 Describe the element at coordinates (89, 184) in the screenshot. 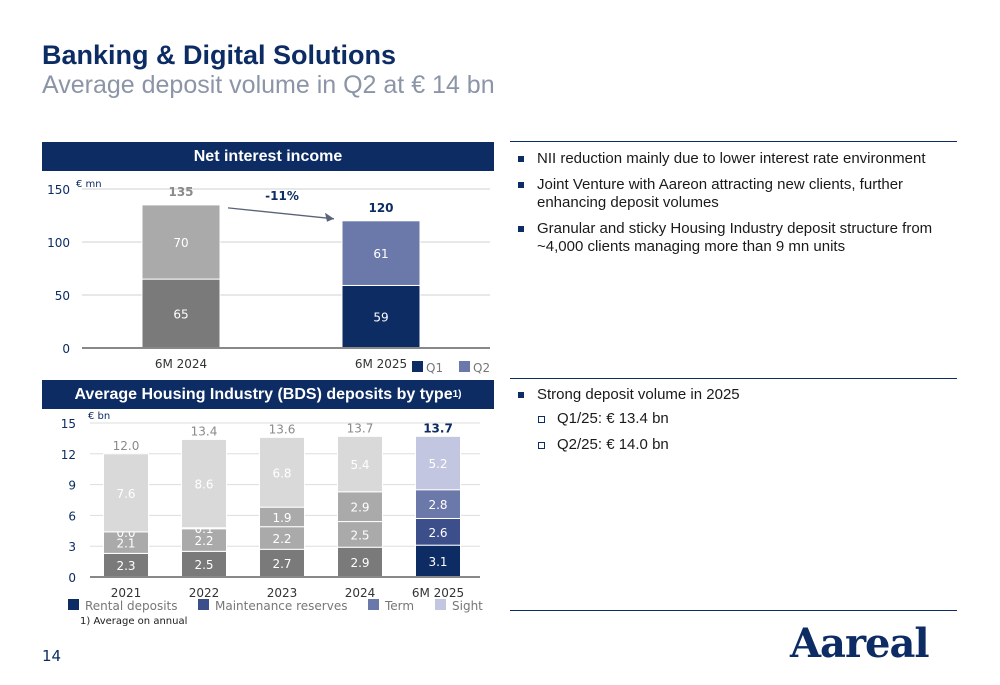

I see `nii-unit-label: € mn` at that location.